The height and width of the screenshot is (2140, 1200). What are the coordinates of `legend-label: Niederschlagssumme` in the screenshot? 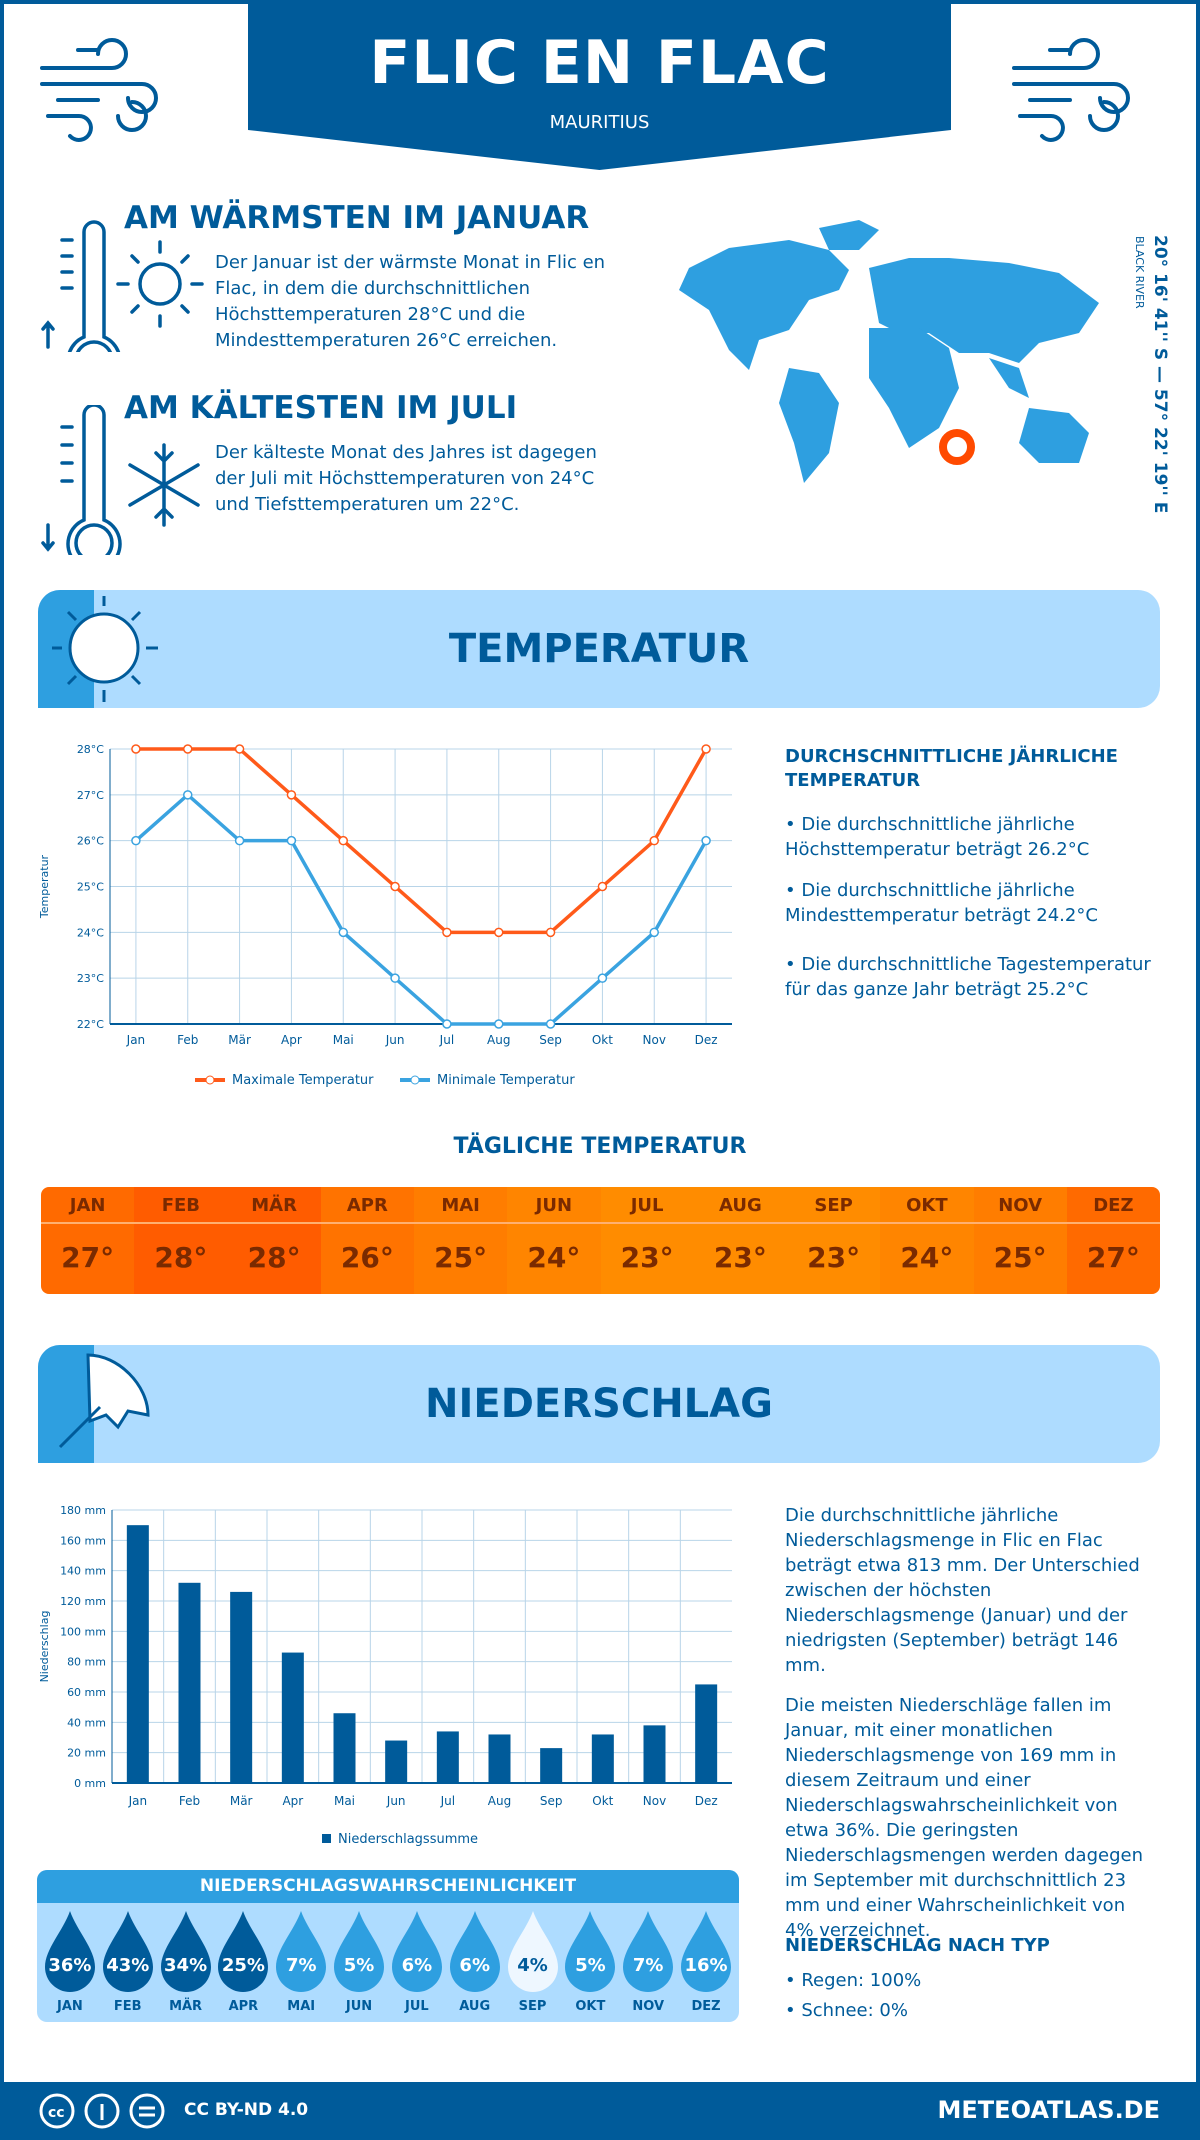 It's located at (408, 1839).